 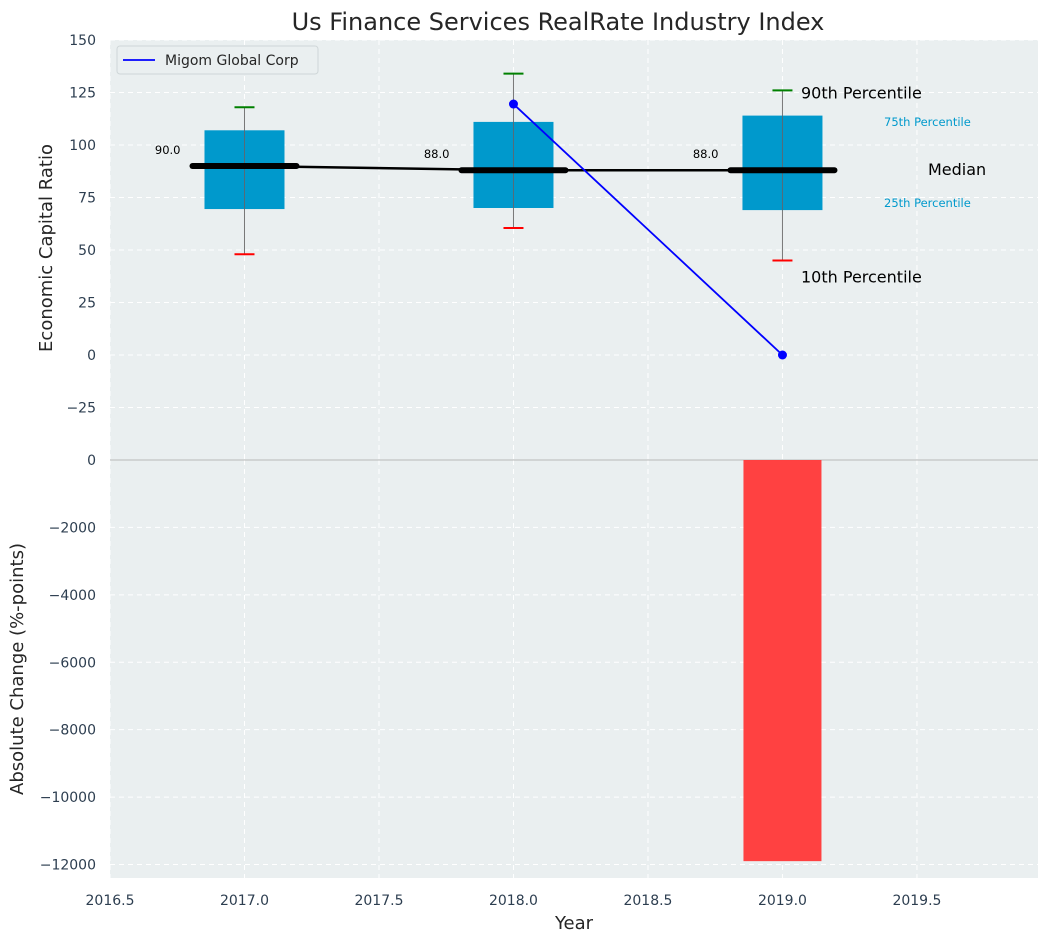 I want to click on top-y-tick-label: 0, so click(x=91, y=356).